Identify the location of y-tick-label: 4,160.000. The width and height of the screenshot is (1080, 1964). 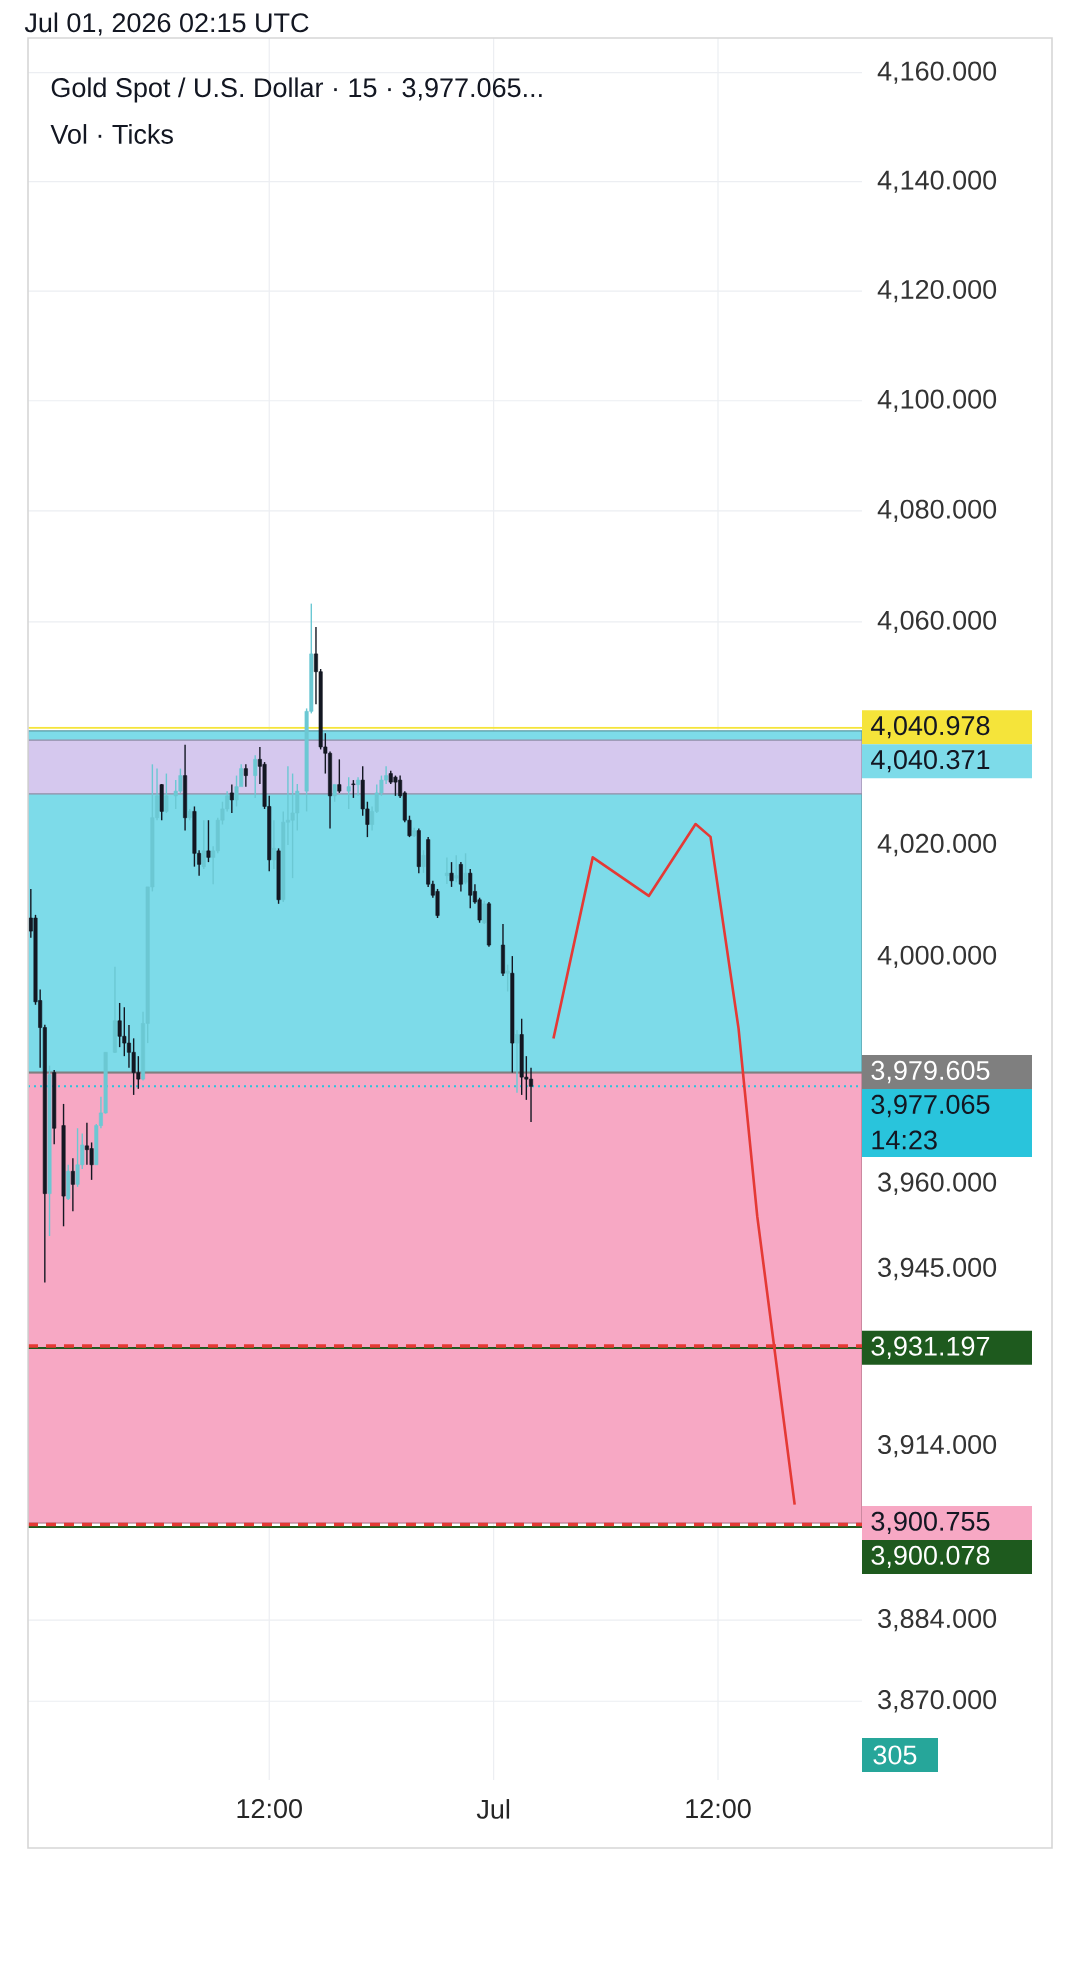
(937, 72).